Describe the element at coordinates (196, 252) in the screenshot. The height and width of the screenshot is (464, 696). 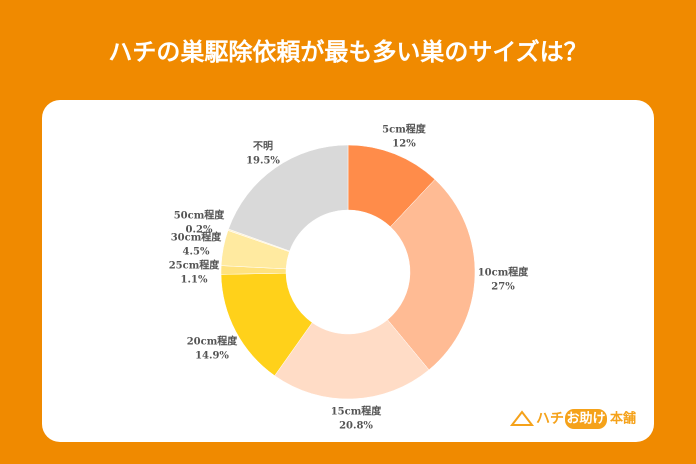
I see `slice-value-label: 4.5%` at that location.